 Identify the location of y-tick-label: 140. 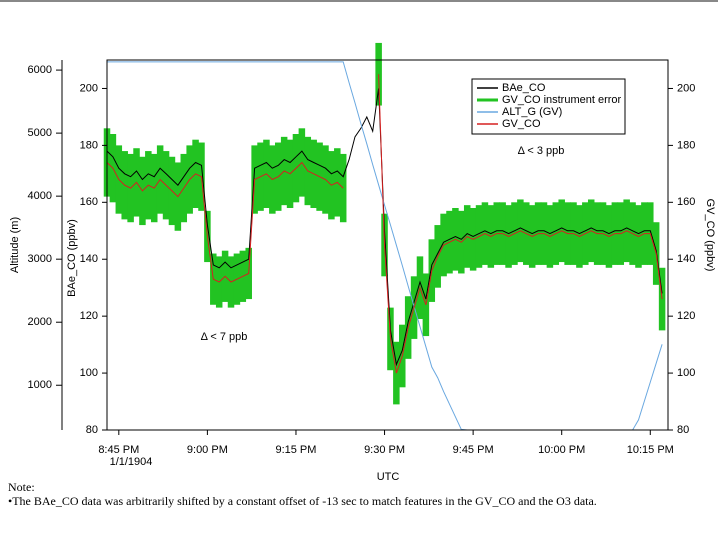
(89, 259).